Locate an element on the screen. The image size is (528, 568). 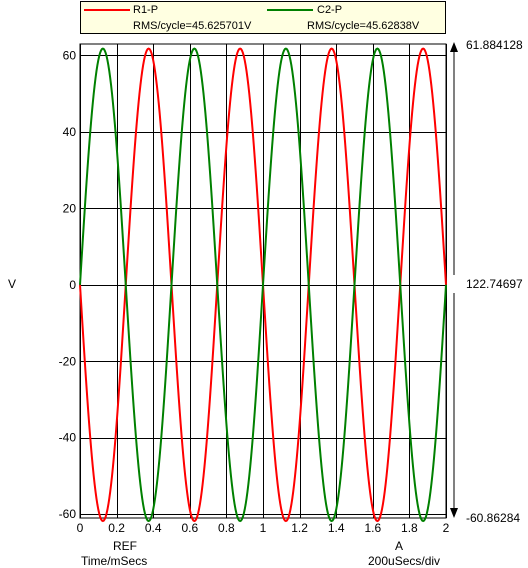
legend-line-c2 is located at coordinates (290, 10).